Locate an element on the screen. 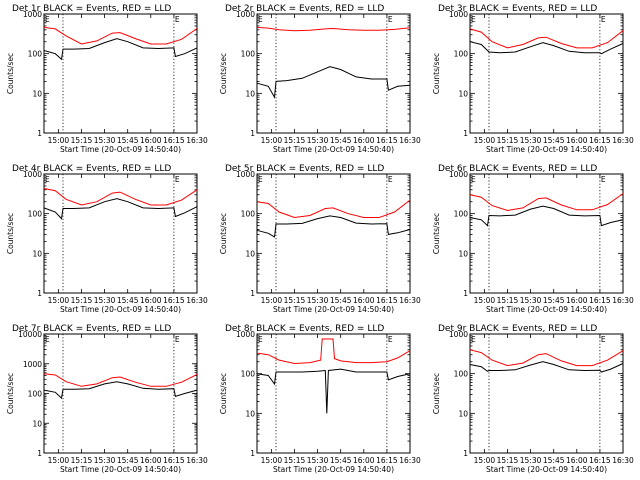  chart-title: Det 5r BLACK = Events, RED = LLD is located at coordinates (304, 169).